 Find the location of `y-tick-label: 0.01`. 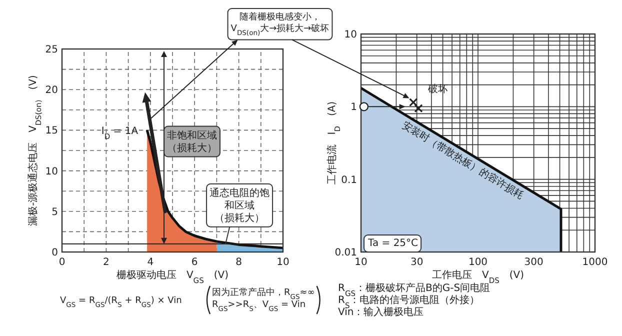

y-tick-label: 0.01 is located at coordinates (345, 253).